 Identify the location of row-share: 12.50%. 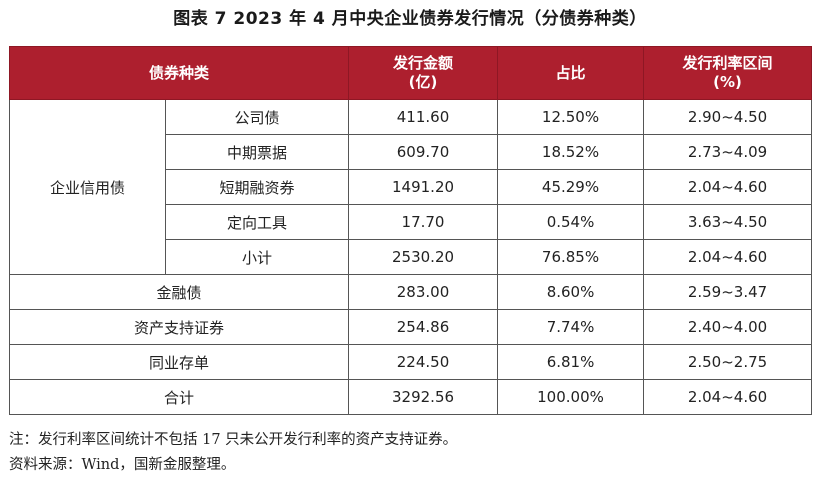
(571, 117).